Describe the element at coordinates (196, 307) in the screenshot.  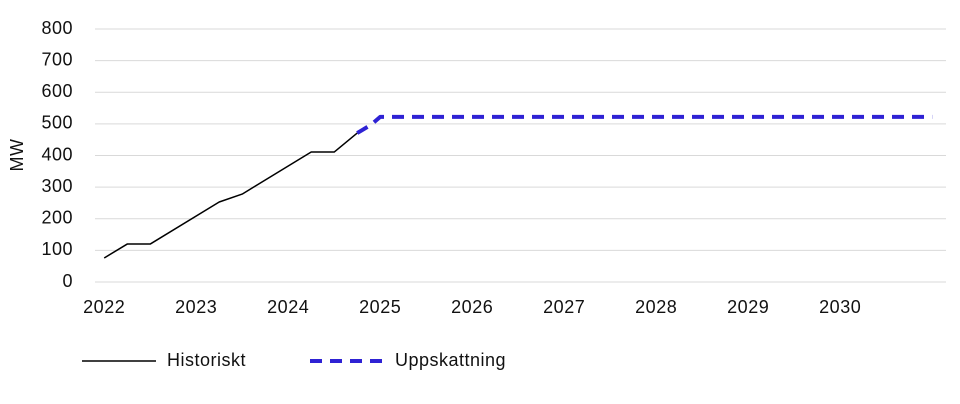
I see `x-tick-label: 2023` at that location.